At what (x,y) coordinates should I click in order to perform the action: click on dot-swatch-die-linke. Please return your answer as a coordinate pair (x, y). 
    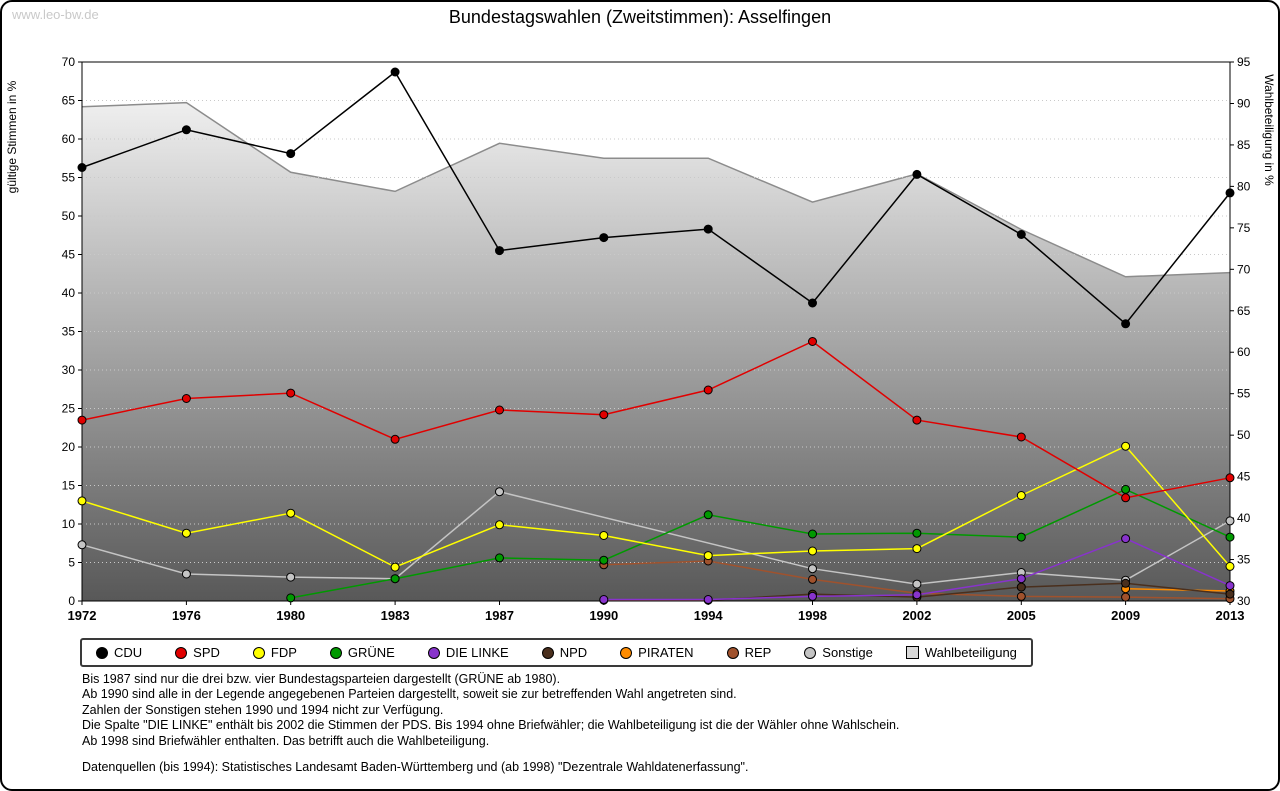
    Looking at the image, I should click on (433, 652).